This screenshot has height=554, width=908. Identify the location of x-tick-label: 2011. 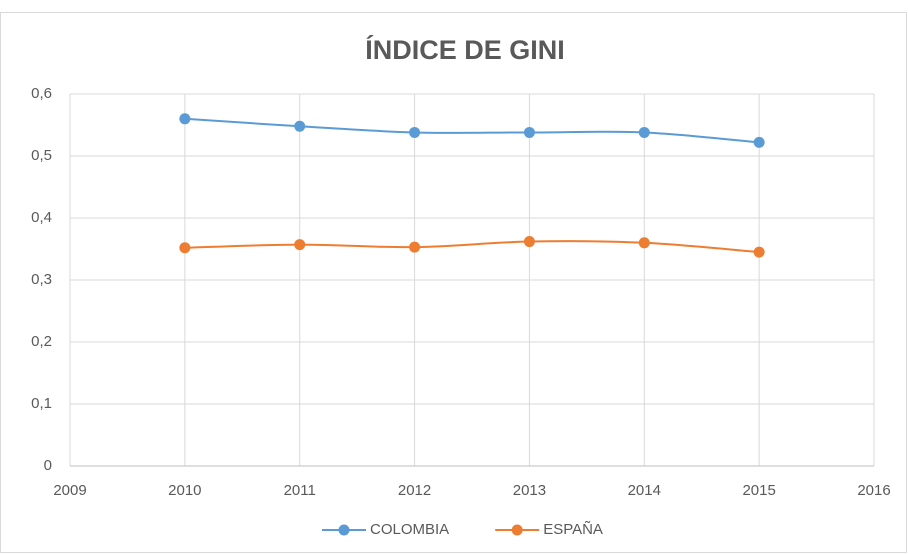
(300, 490).